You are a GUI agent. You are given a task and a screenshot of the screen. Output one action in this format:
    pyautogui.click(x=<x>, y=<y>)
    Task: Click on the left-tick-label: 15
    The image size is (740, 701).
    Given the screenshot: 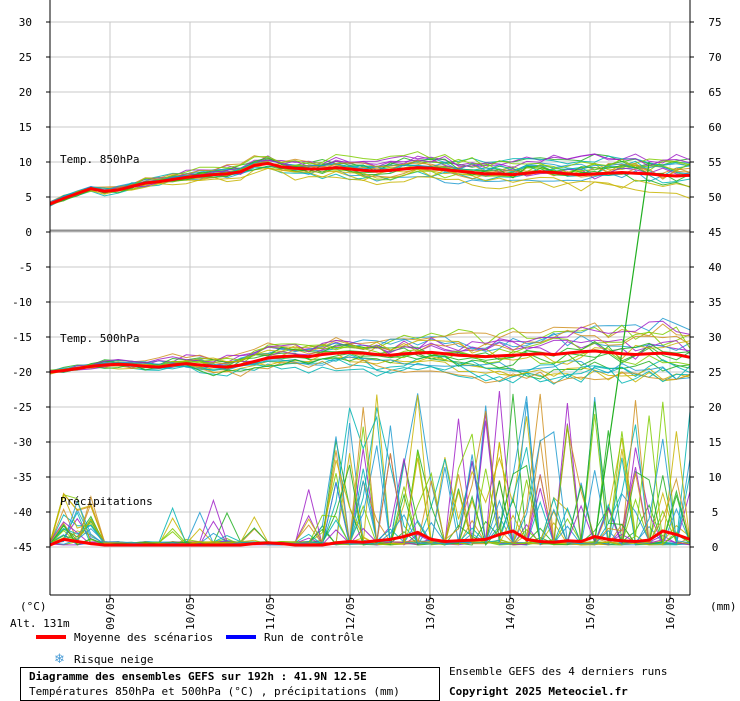 What is the action you would take?
    pyautogui.click(x=25, y=127)
    